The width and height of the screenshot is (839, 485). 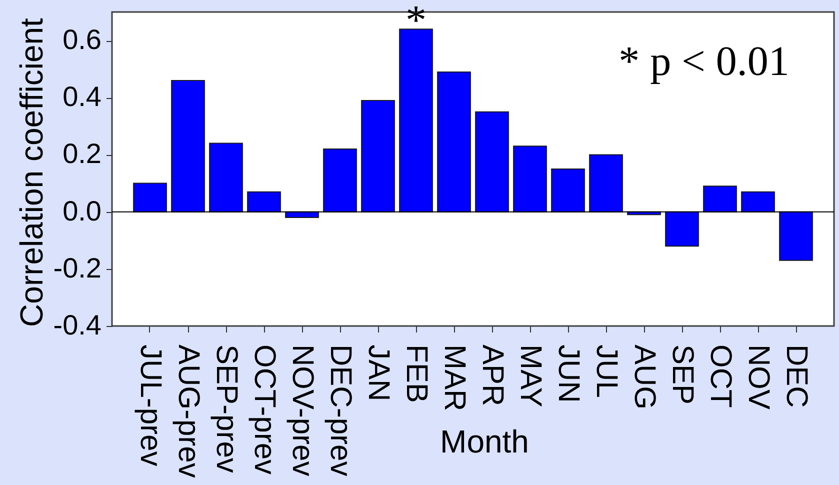 I want to click on x-tick-label: JUL, so click(x=606, y=371).